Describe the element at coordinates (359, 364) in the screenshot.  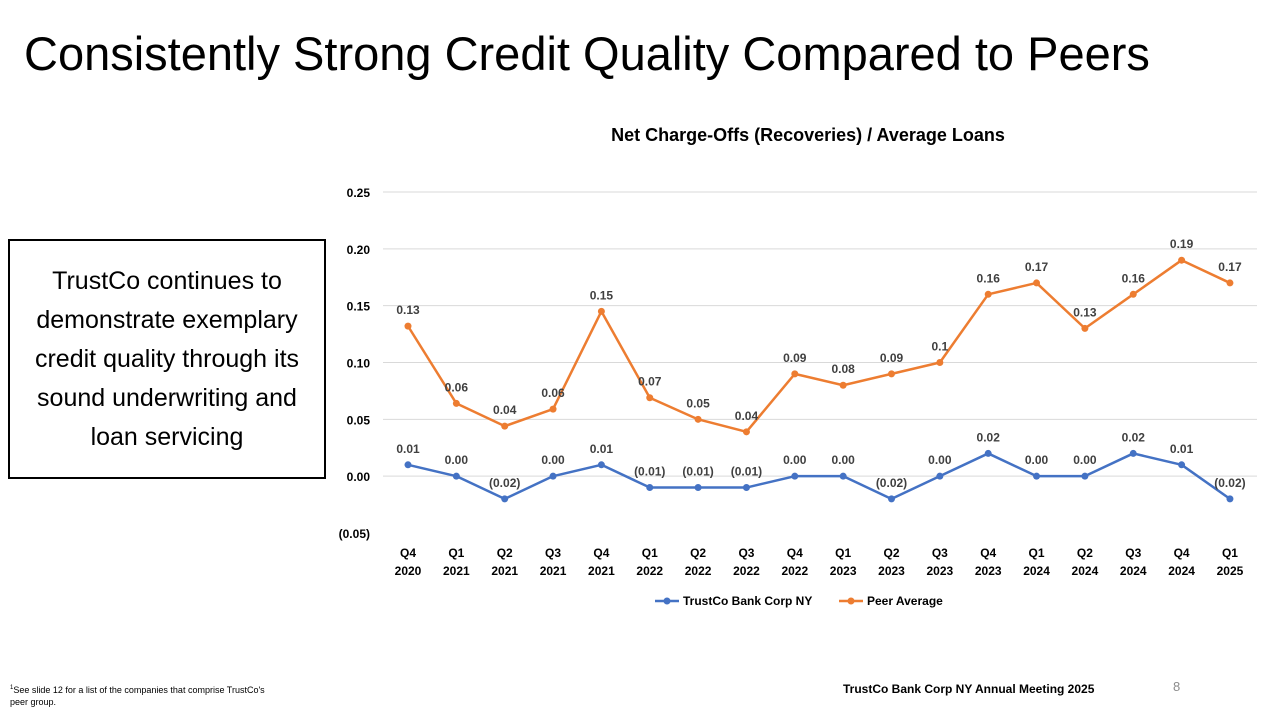
I see `y-tick-label: 0.10` at that location.